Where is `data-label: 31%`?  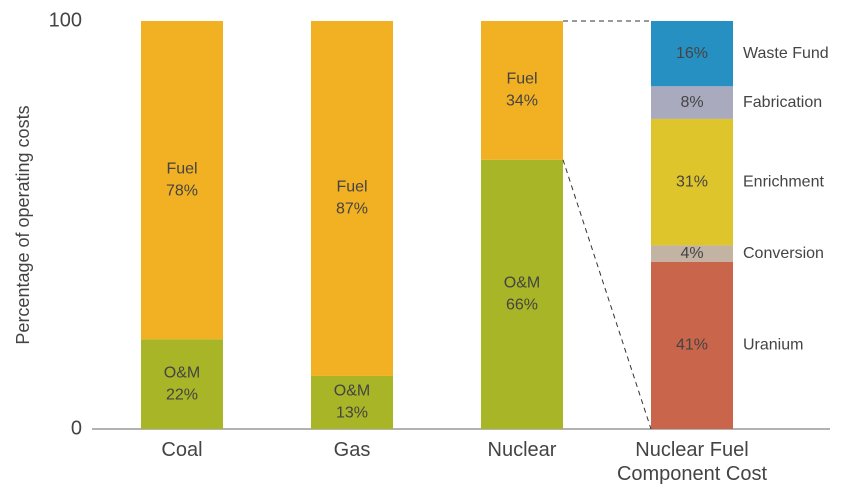 data-label: 31% is located at coordinates (692, 181).